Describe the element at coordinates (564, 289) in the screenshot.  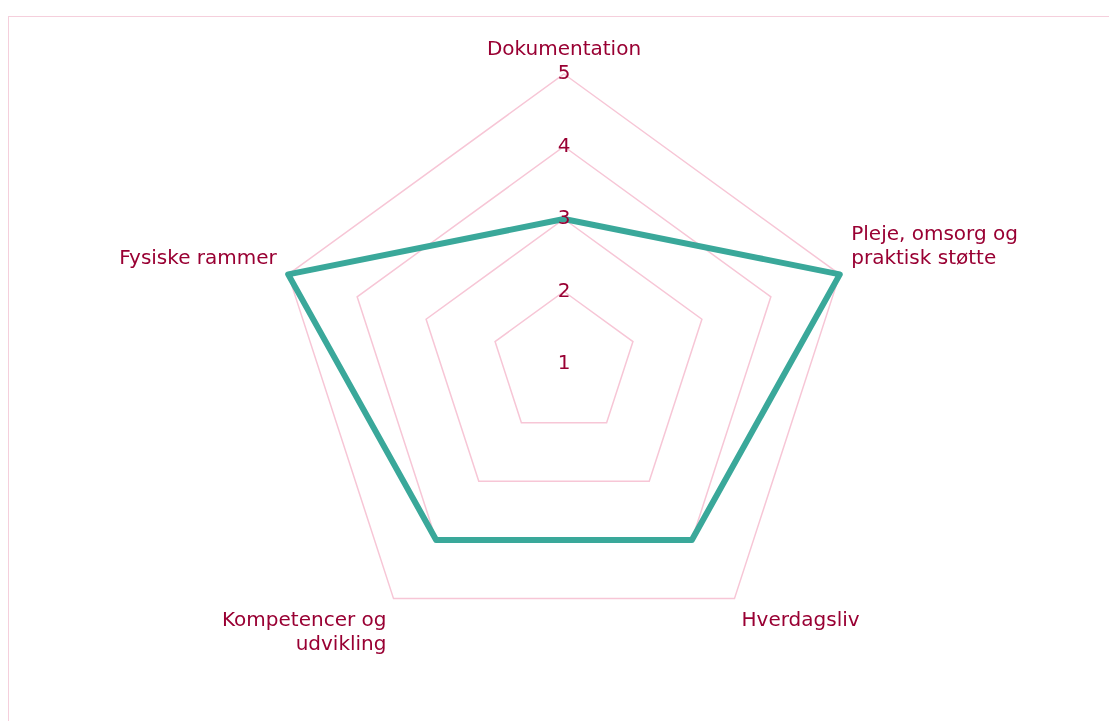
I see `y-tick-label: 2` at that location.